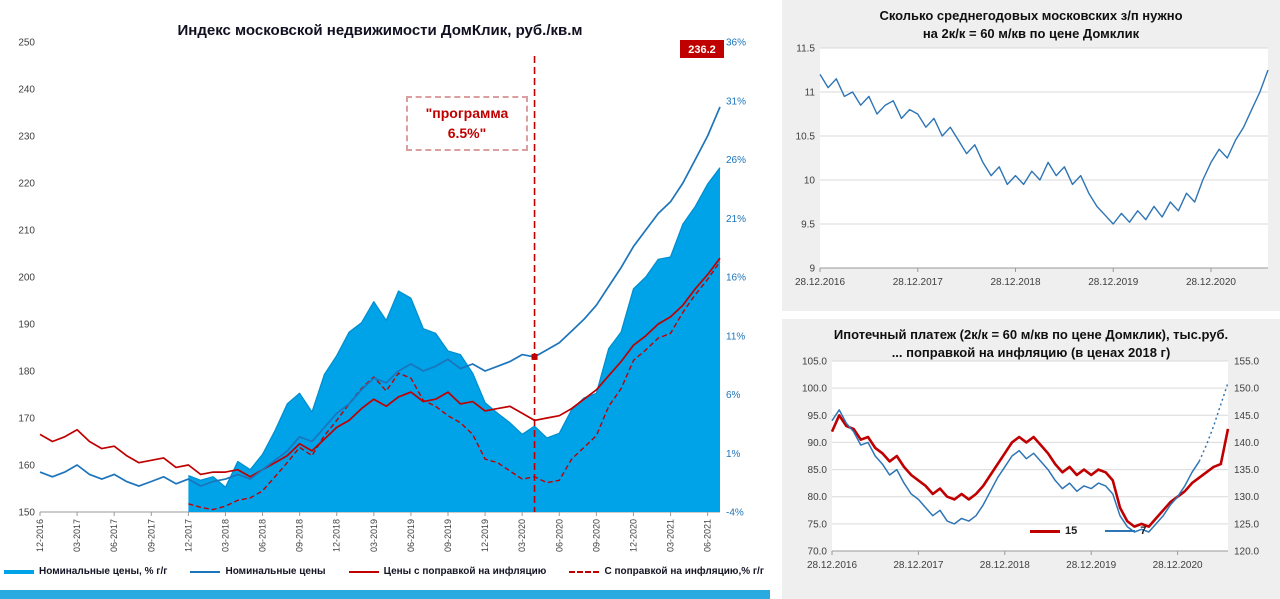  I want to click on svg-text: 125.0, so click(1246, 524).